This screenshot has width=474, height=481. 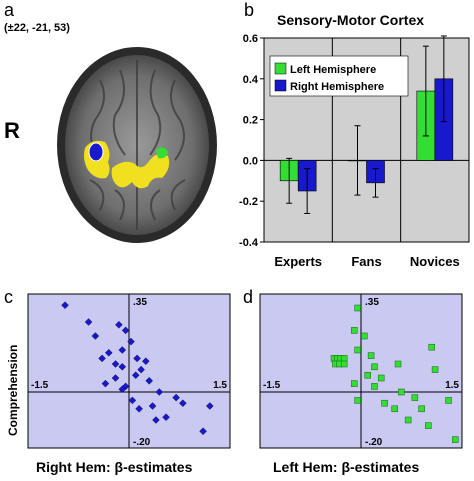 I want to click on legend-box, so click(x=339, y=76).